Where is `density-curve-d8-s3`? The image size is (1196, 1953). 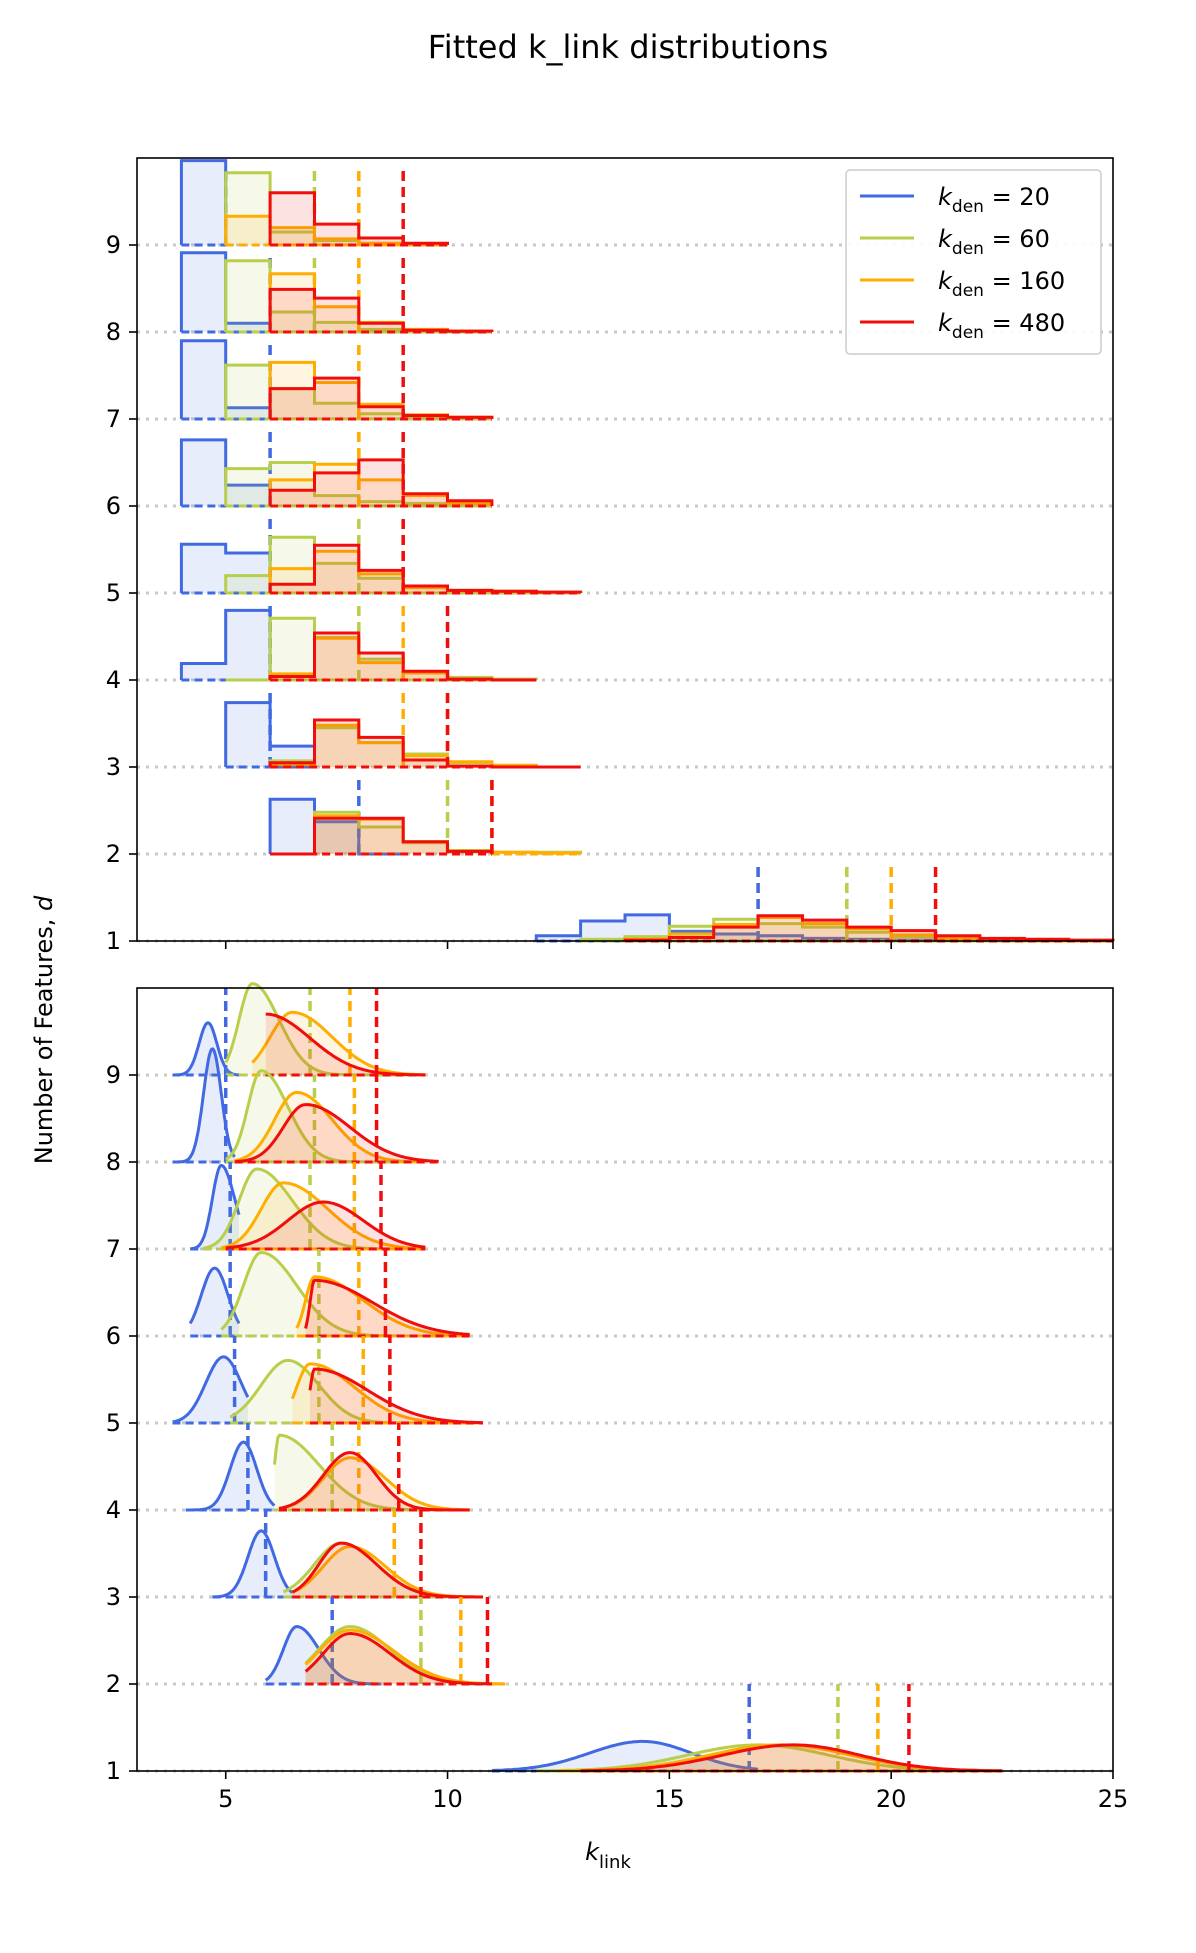 density-curve-d8-s3 is located at coordinates (336, 1133).